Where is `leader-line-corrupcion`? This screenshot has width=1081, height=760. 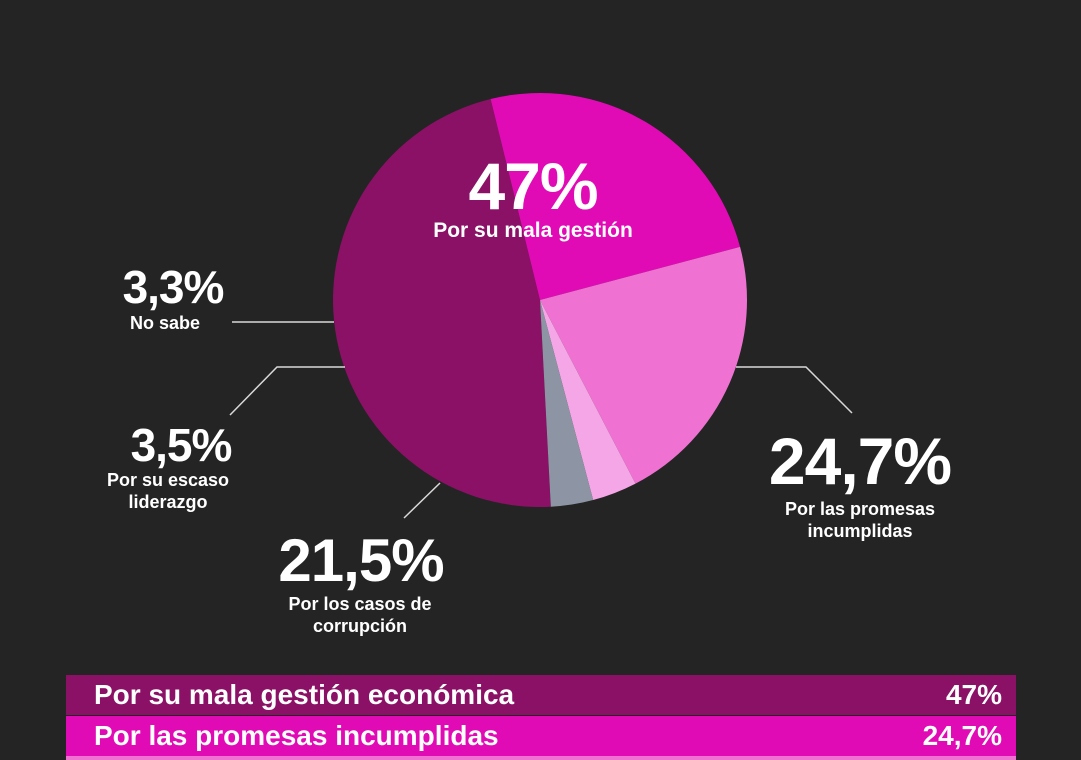 leader-line-corrupcion is located at coordinates (422, 500).